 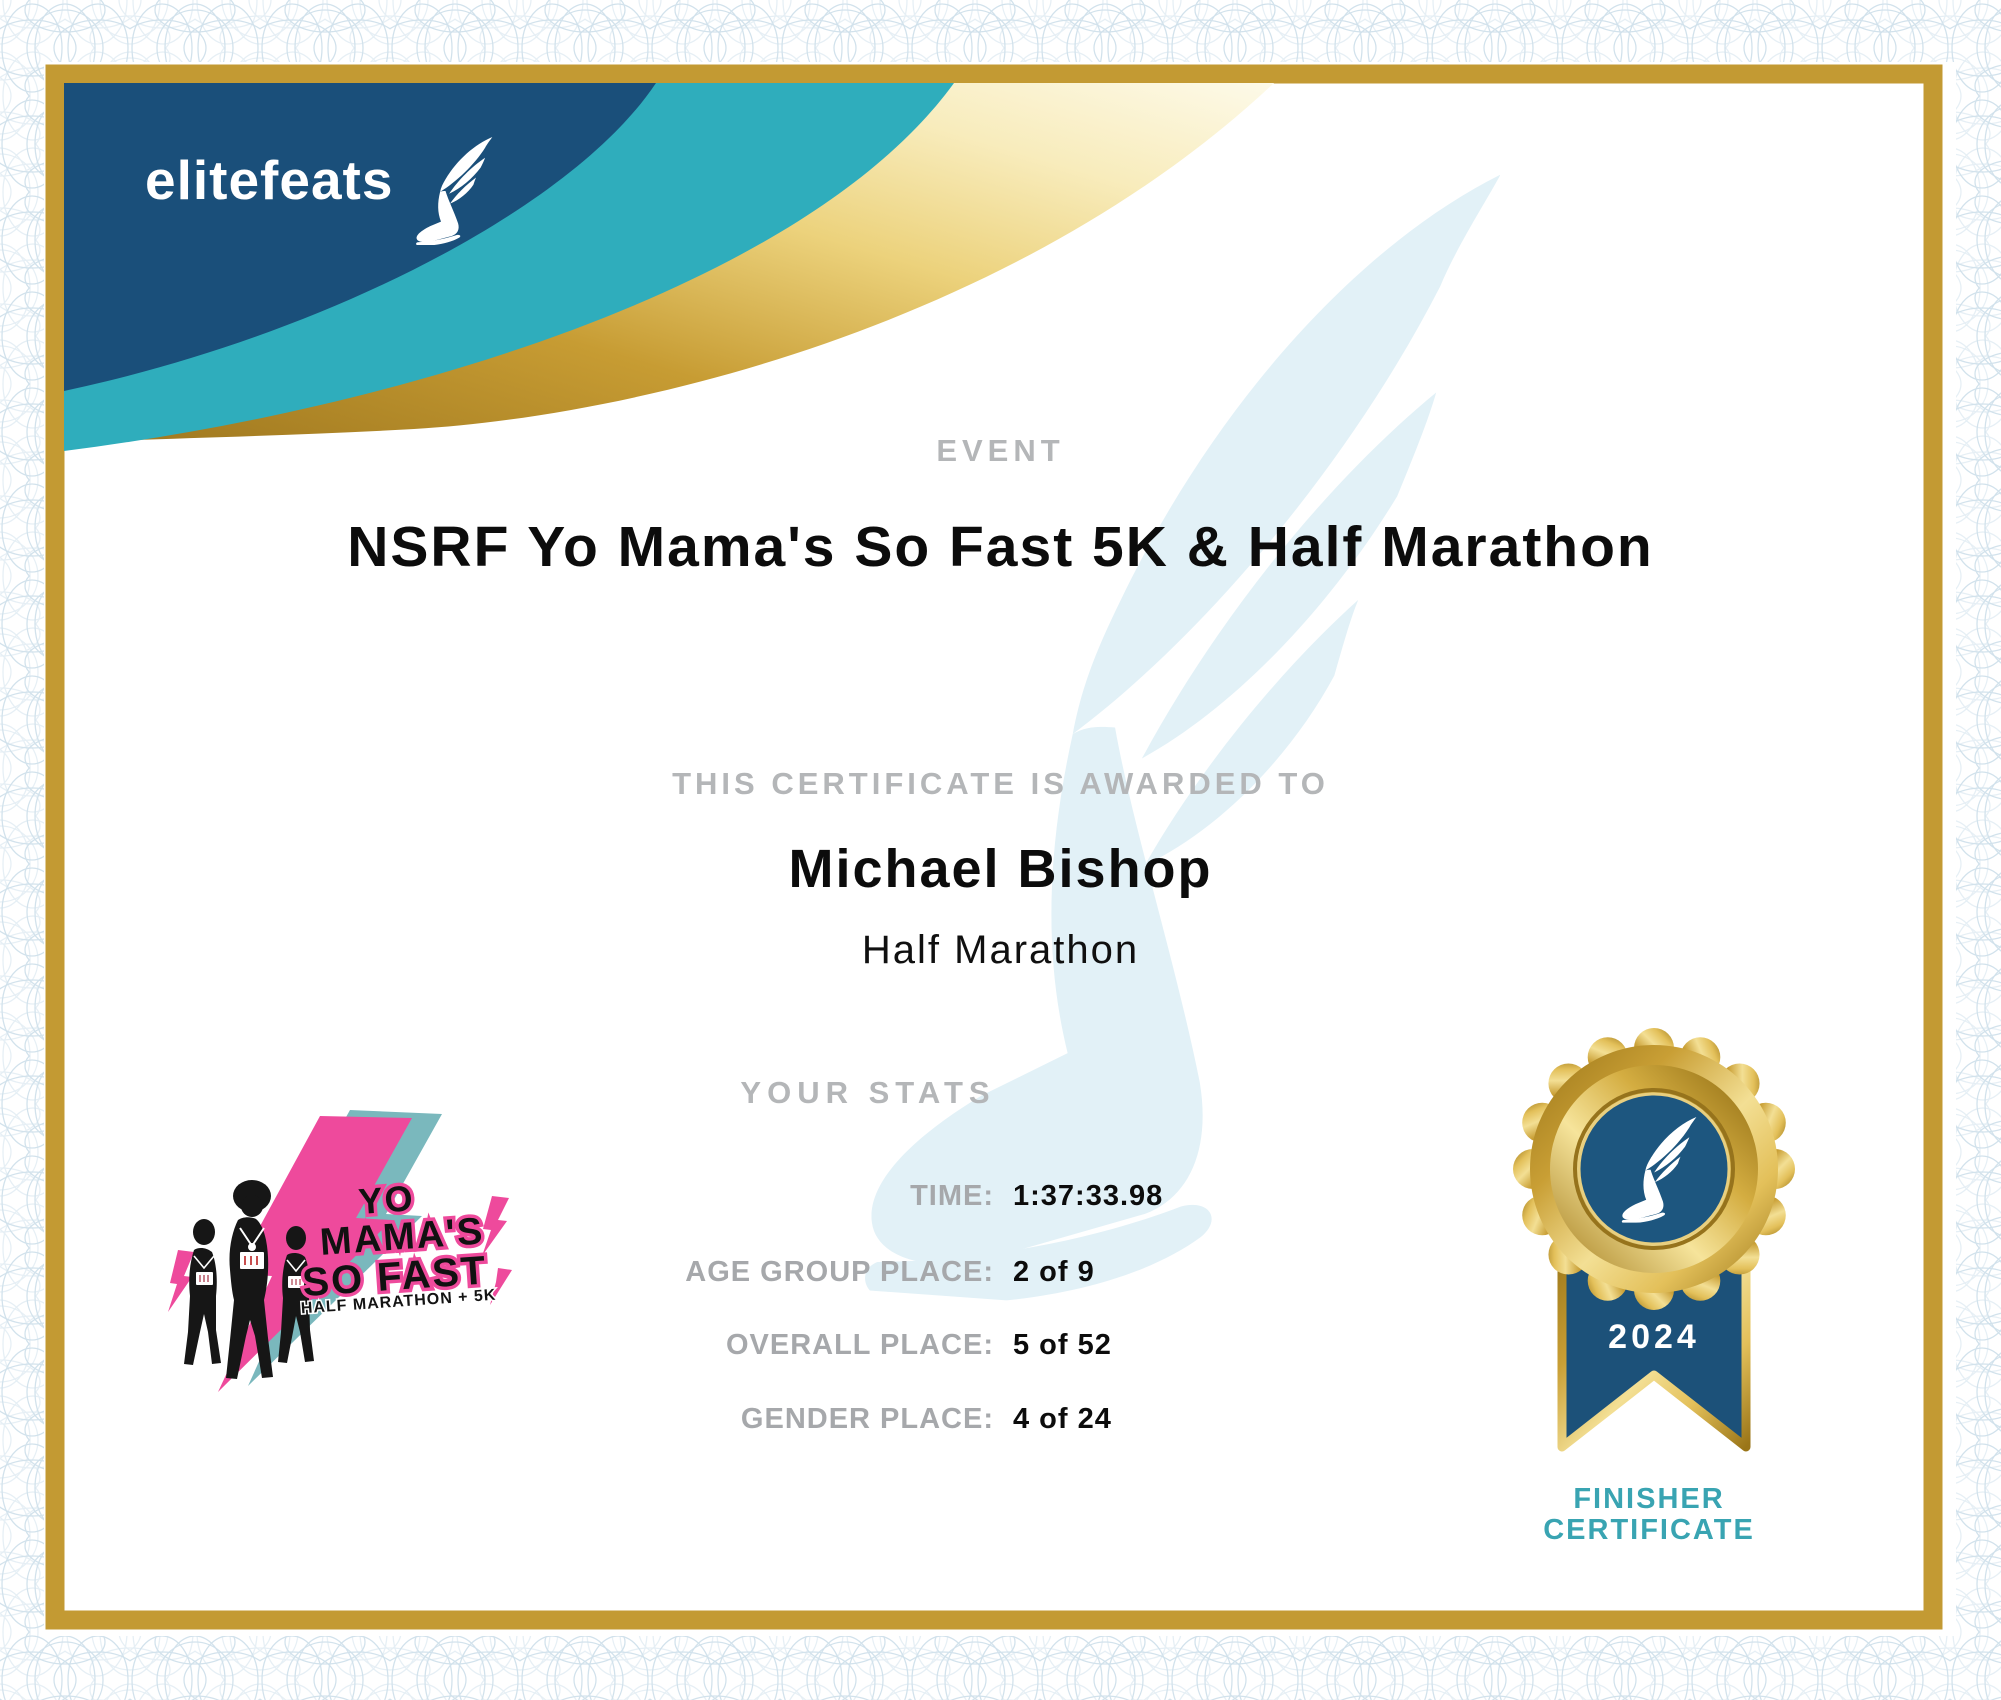 I want to click on finisher-medal: 2024, so click(x=1654, y=1240).